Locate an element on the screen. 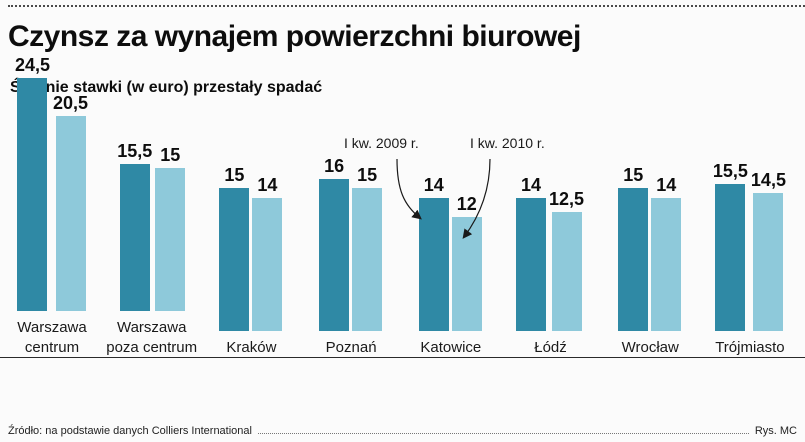 This screenshot has width=805, height=442. legend-annotation-2009: I kw. 2009 r. is located at coordinates (381, 143).